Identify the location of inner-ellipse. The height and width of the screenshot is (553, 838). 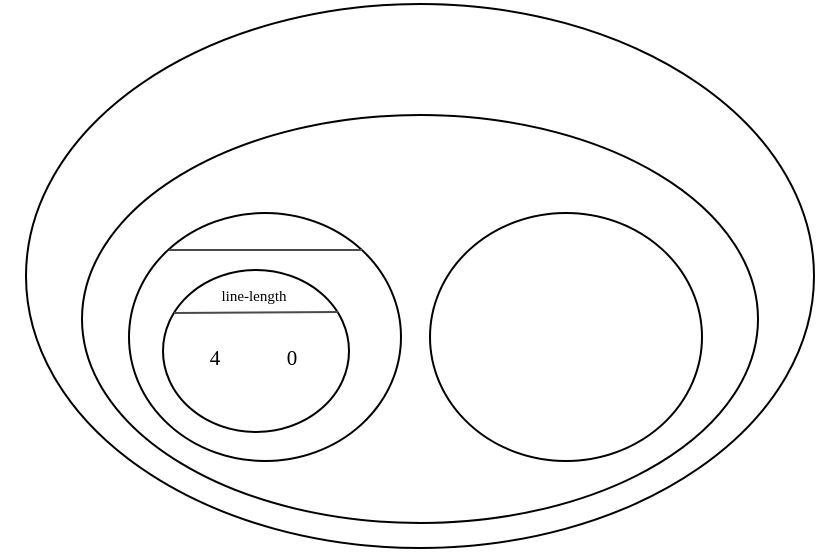
(256, 351).